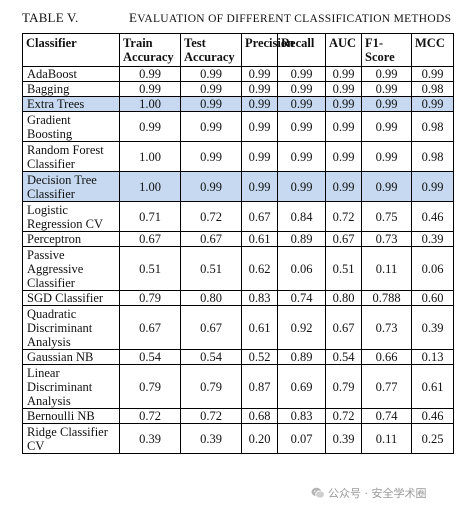  What do you see at coordinates (71, 268) in the screenshot?
I see `classifier-name-cell: Passive Aggressive Classifier` at bounding box center [71, 268].